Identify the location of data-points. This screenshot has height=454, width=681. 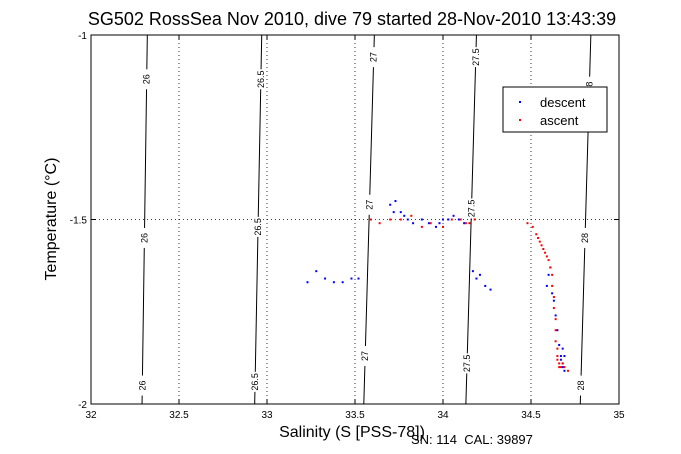
(437, 286).